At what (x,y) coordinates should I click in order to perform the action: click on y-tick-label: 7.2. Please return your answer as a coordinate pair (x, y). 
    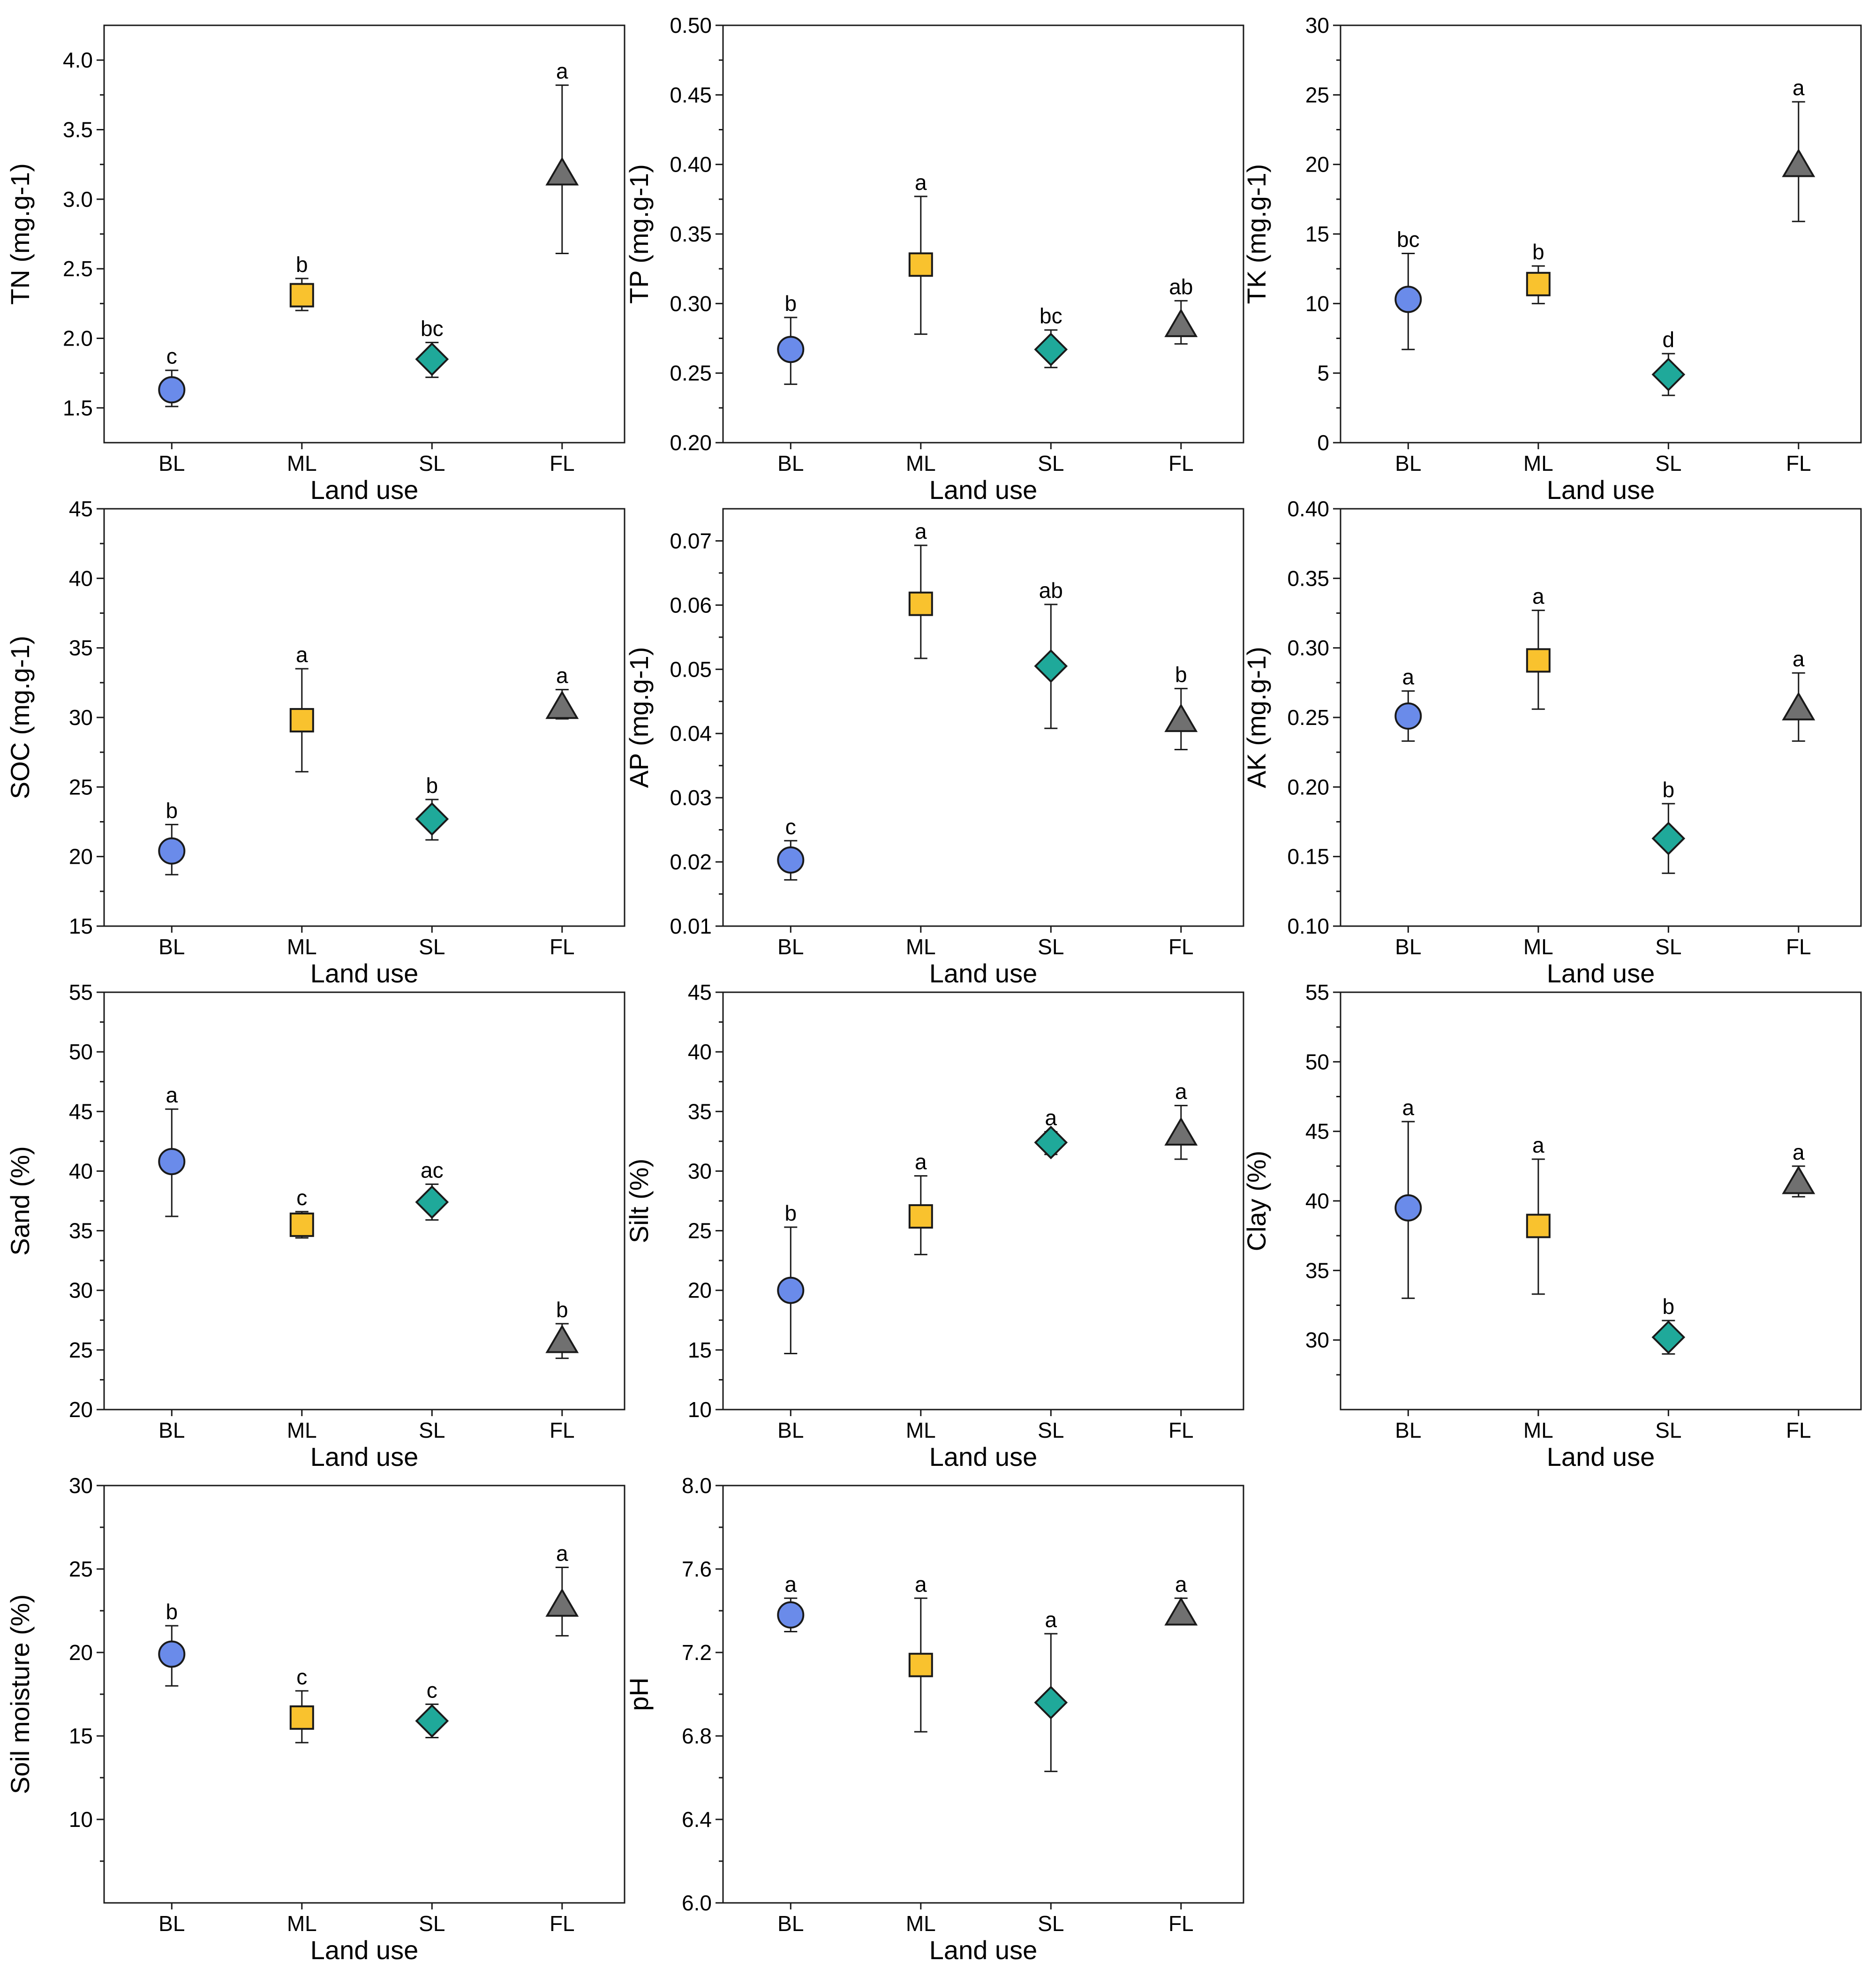
    Looking at the image, I should click on (697, 1652).